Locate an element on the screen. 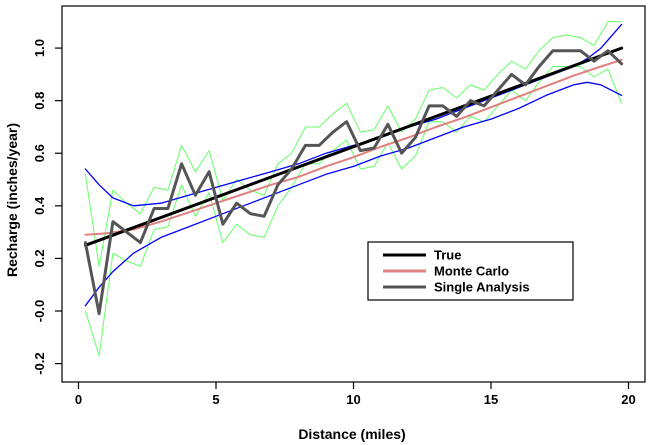 Image resolution: width=650 pixels, height=445 pixels. x-tick-label: 5 is located at coordinates (215, 399).